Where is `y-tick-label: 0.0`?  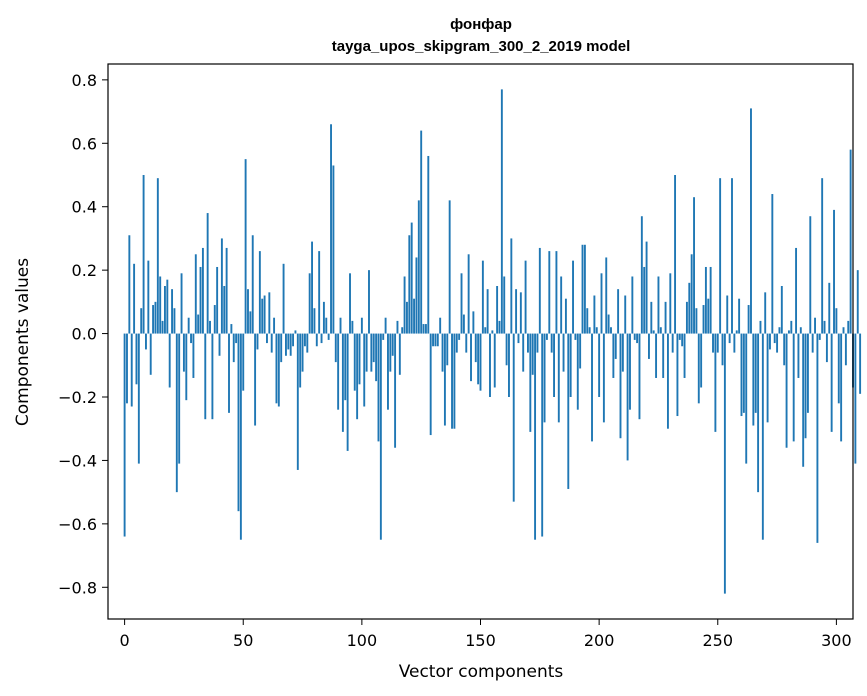
y-tick-label: 0.0 is located at coordinates (84, 334).